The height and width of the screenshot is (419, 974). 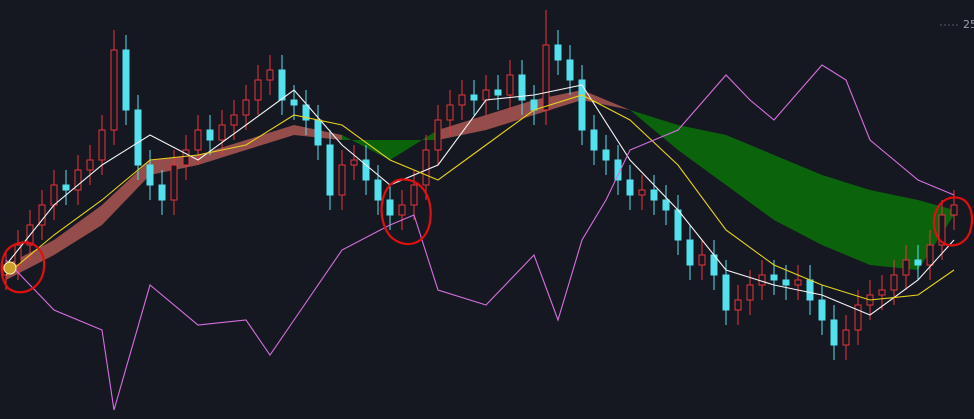 I want to click on y-tick-label: 25, so click(x=968, y=24).